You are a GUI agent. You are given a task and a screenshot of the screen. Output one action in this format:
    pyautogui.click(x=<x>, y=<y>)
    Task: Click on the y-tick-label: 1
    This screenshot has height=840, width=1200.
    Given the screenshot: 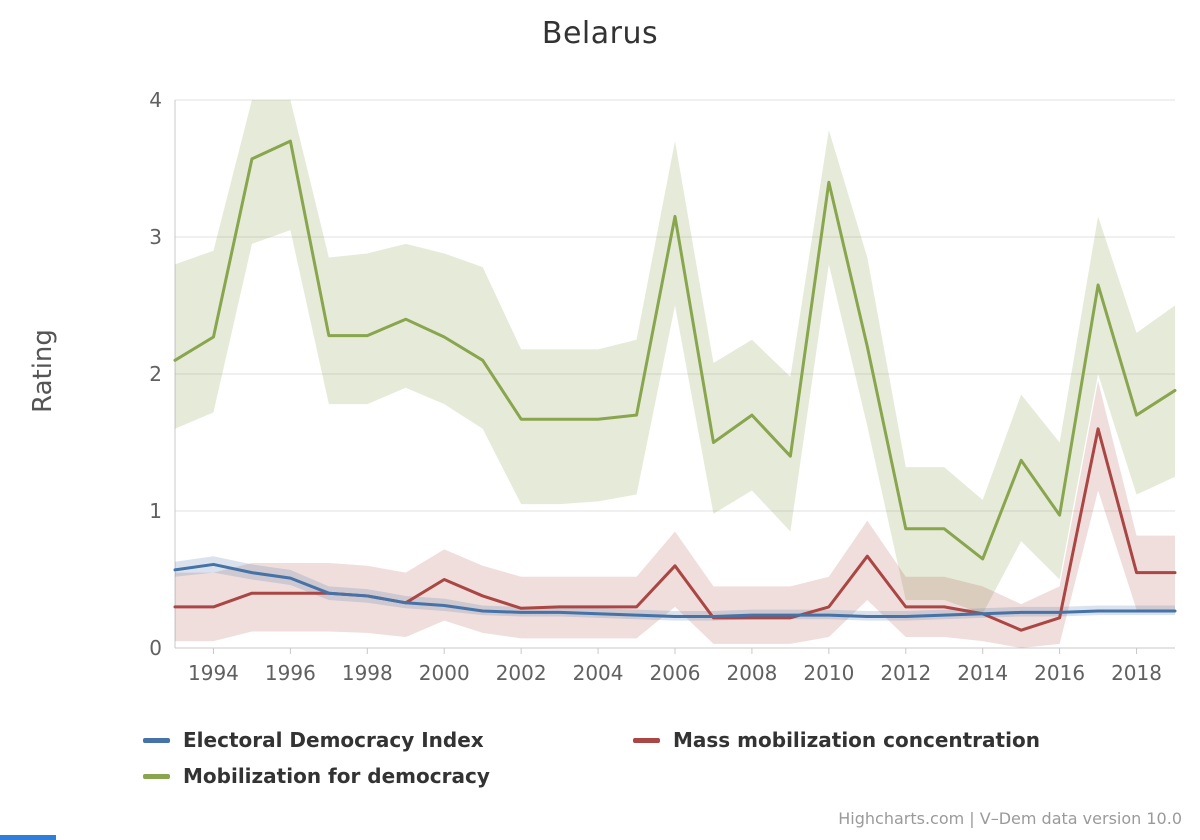 What is the action you would take?
    pyautogui.click(x=155, y=511)
    